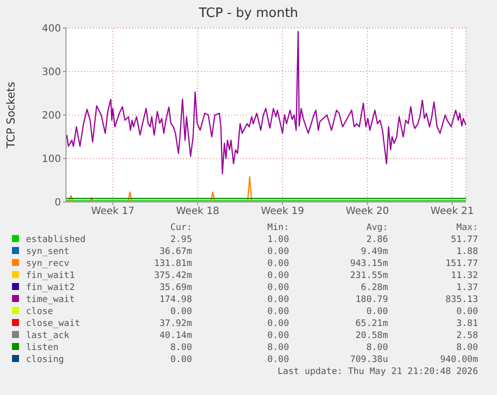 This screenshot has height=395, width=497. Describe the element at coordinates (51, 29) in the screenshot. I see `y-tick-label: 400` at that location.